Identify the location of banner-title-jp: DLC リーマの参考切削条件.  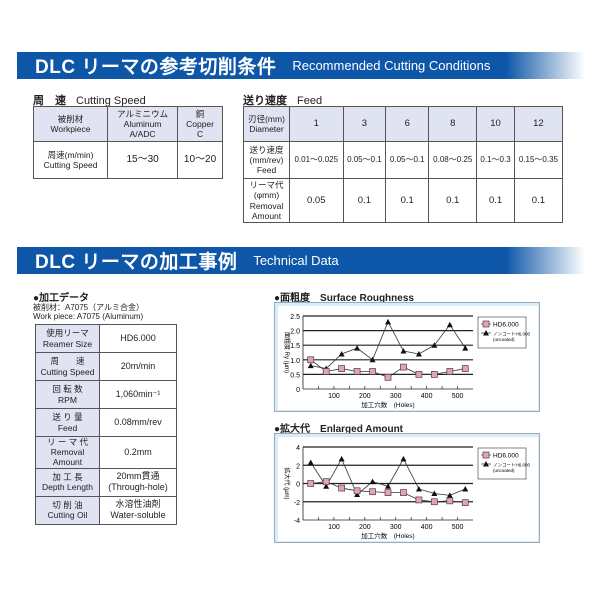
(156, 67).